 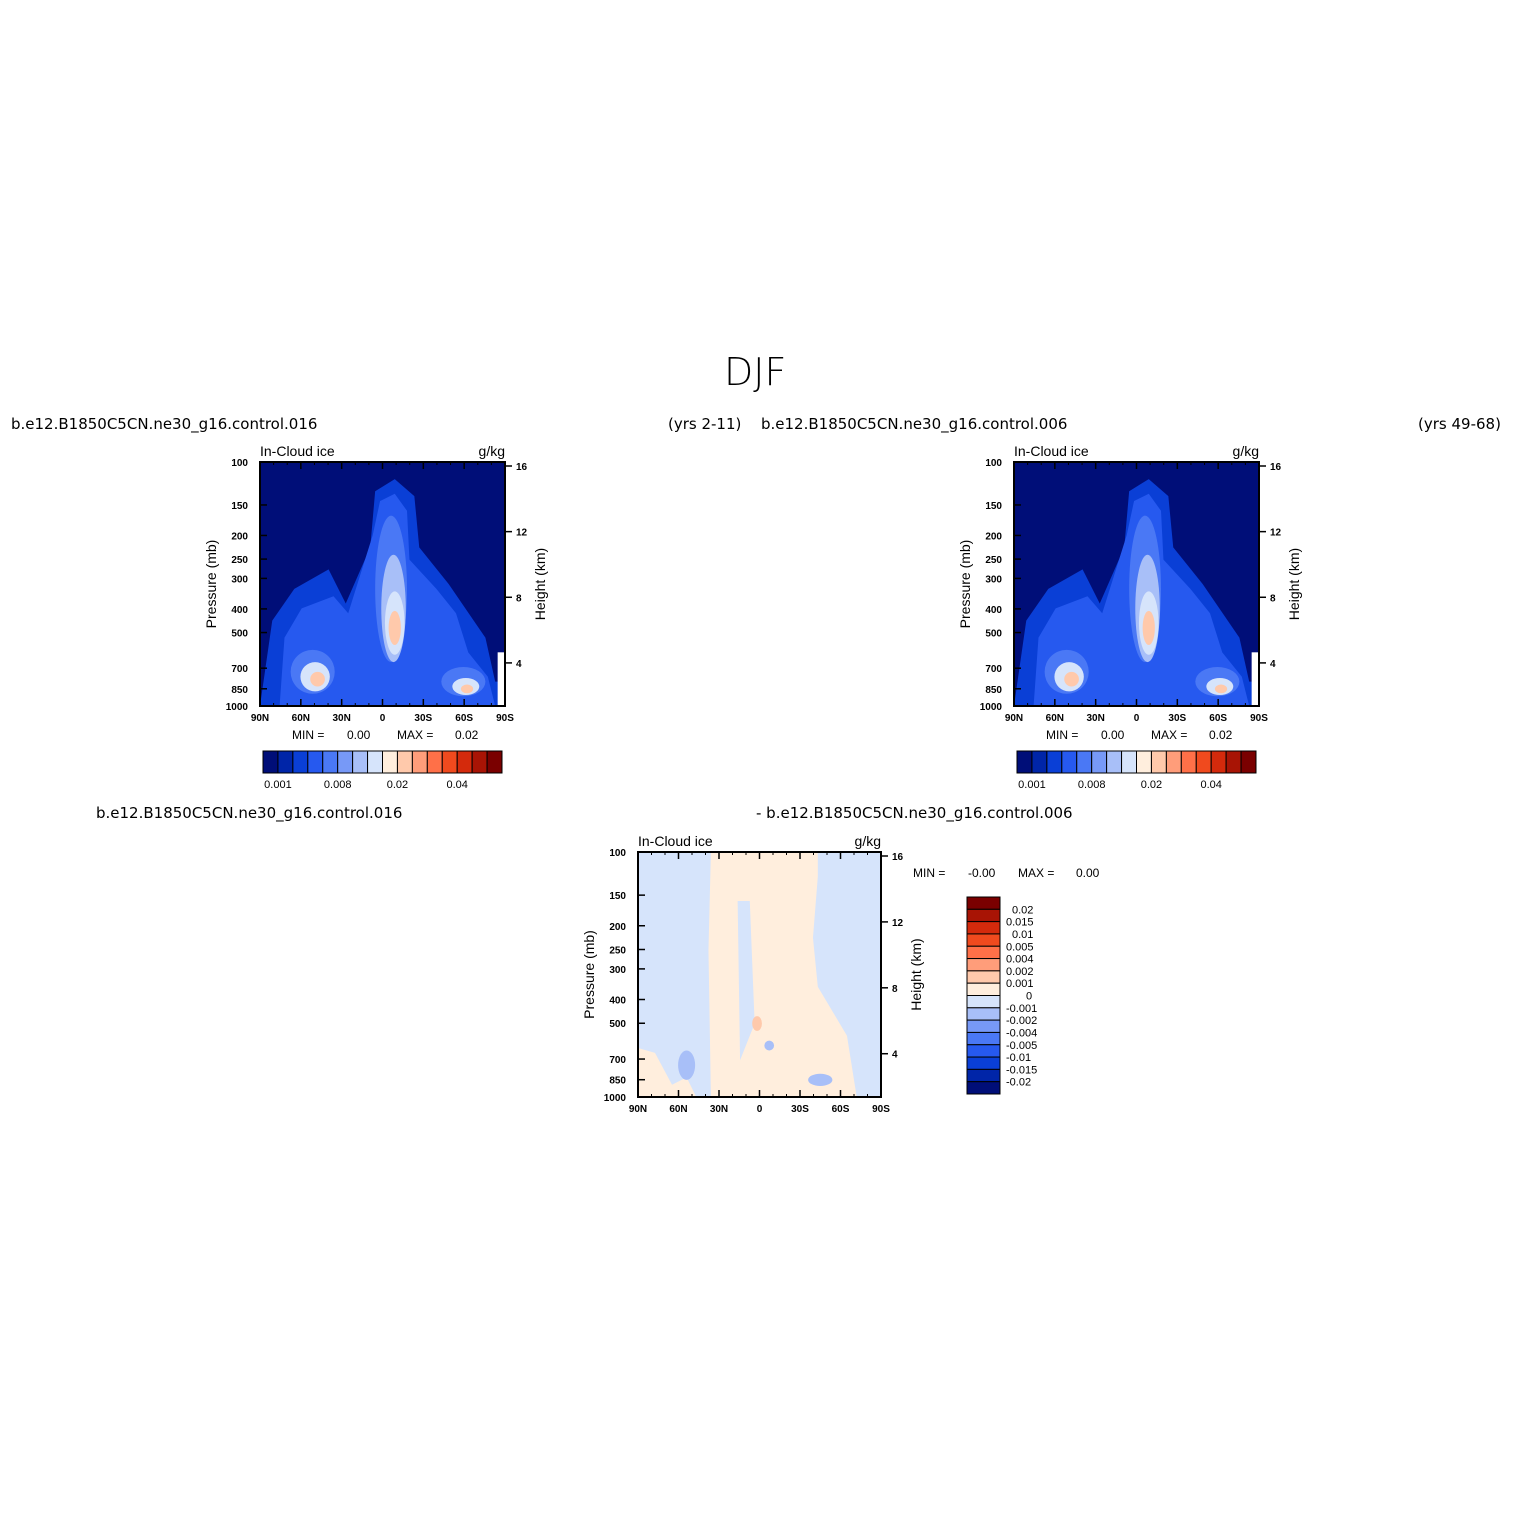 I want to click on y-tick-label: 700, so click(x=993, y=669).